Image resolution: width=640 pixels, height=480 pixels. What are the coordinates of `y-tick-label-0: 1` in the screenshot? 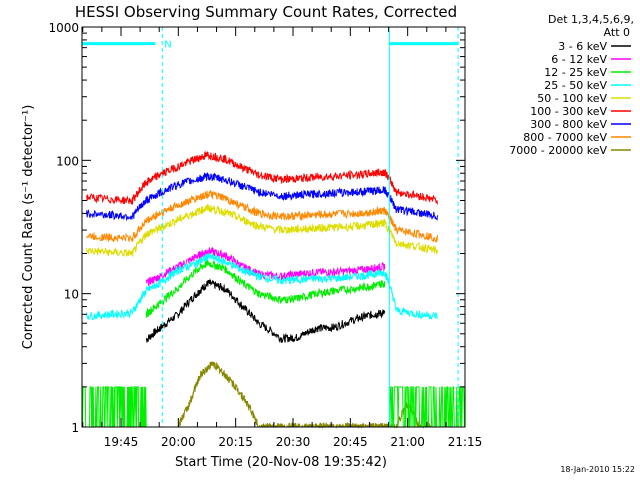 It's located at (75, 428).